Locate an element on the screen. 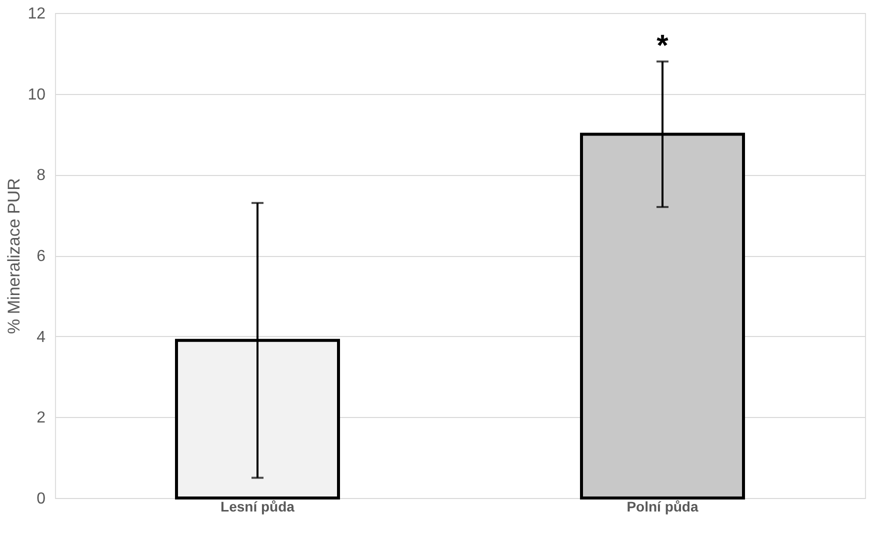  y-tick-label: 0 is located at coordinates (41, 499).